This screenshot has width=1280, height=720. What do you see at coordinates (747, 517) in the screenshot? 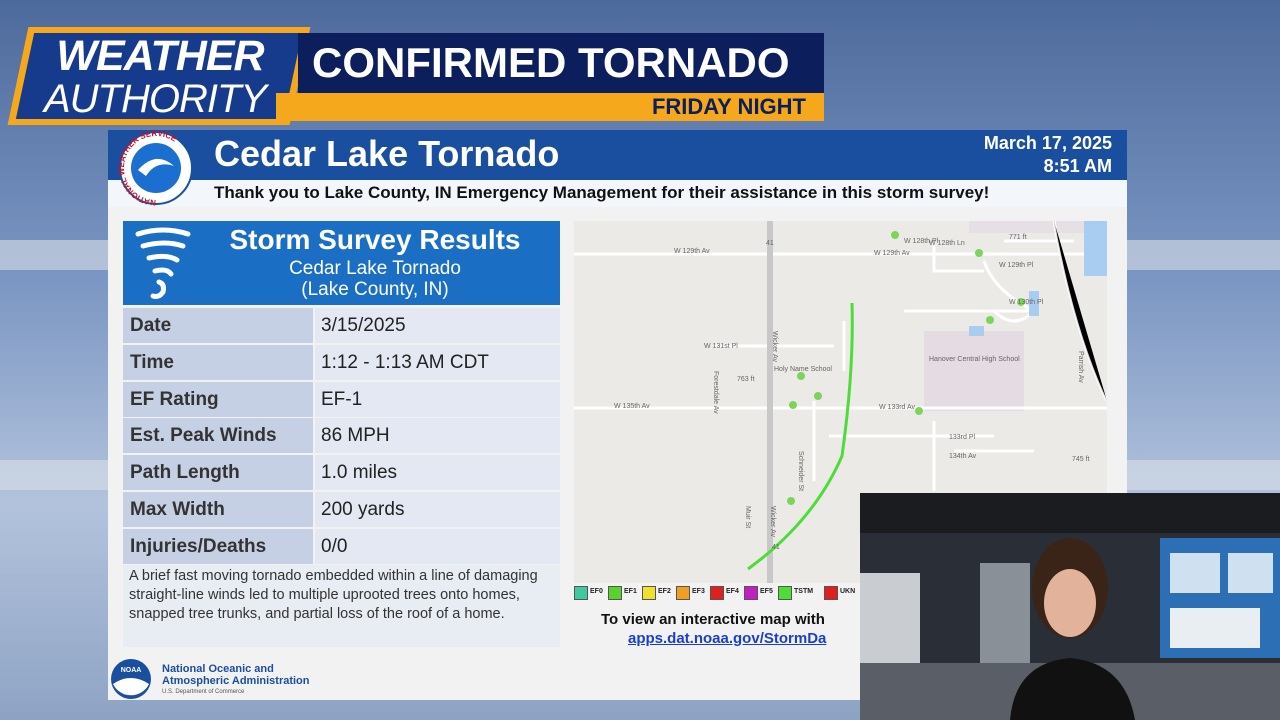
I see `map-label: Muir St` at bounding box center [747, 517].